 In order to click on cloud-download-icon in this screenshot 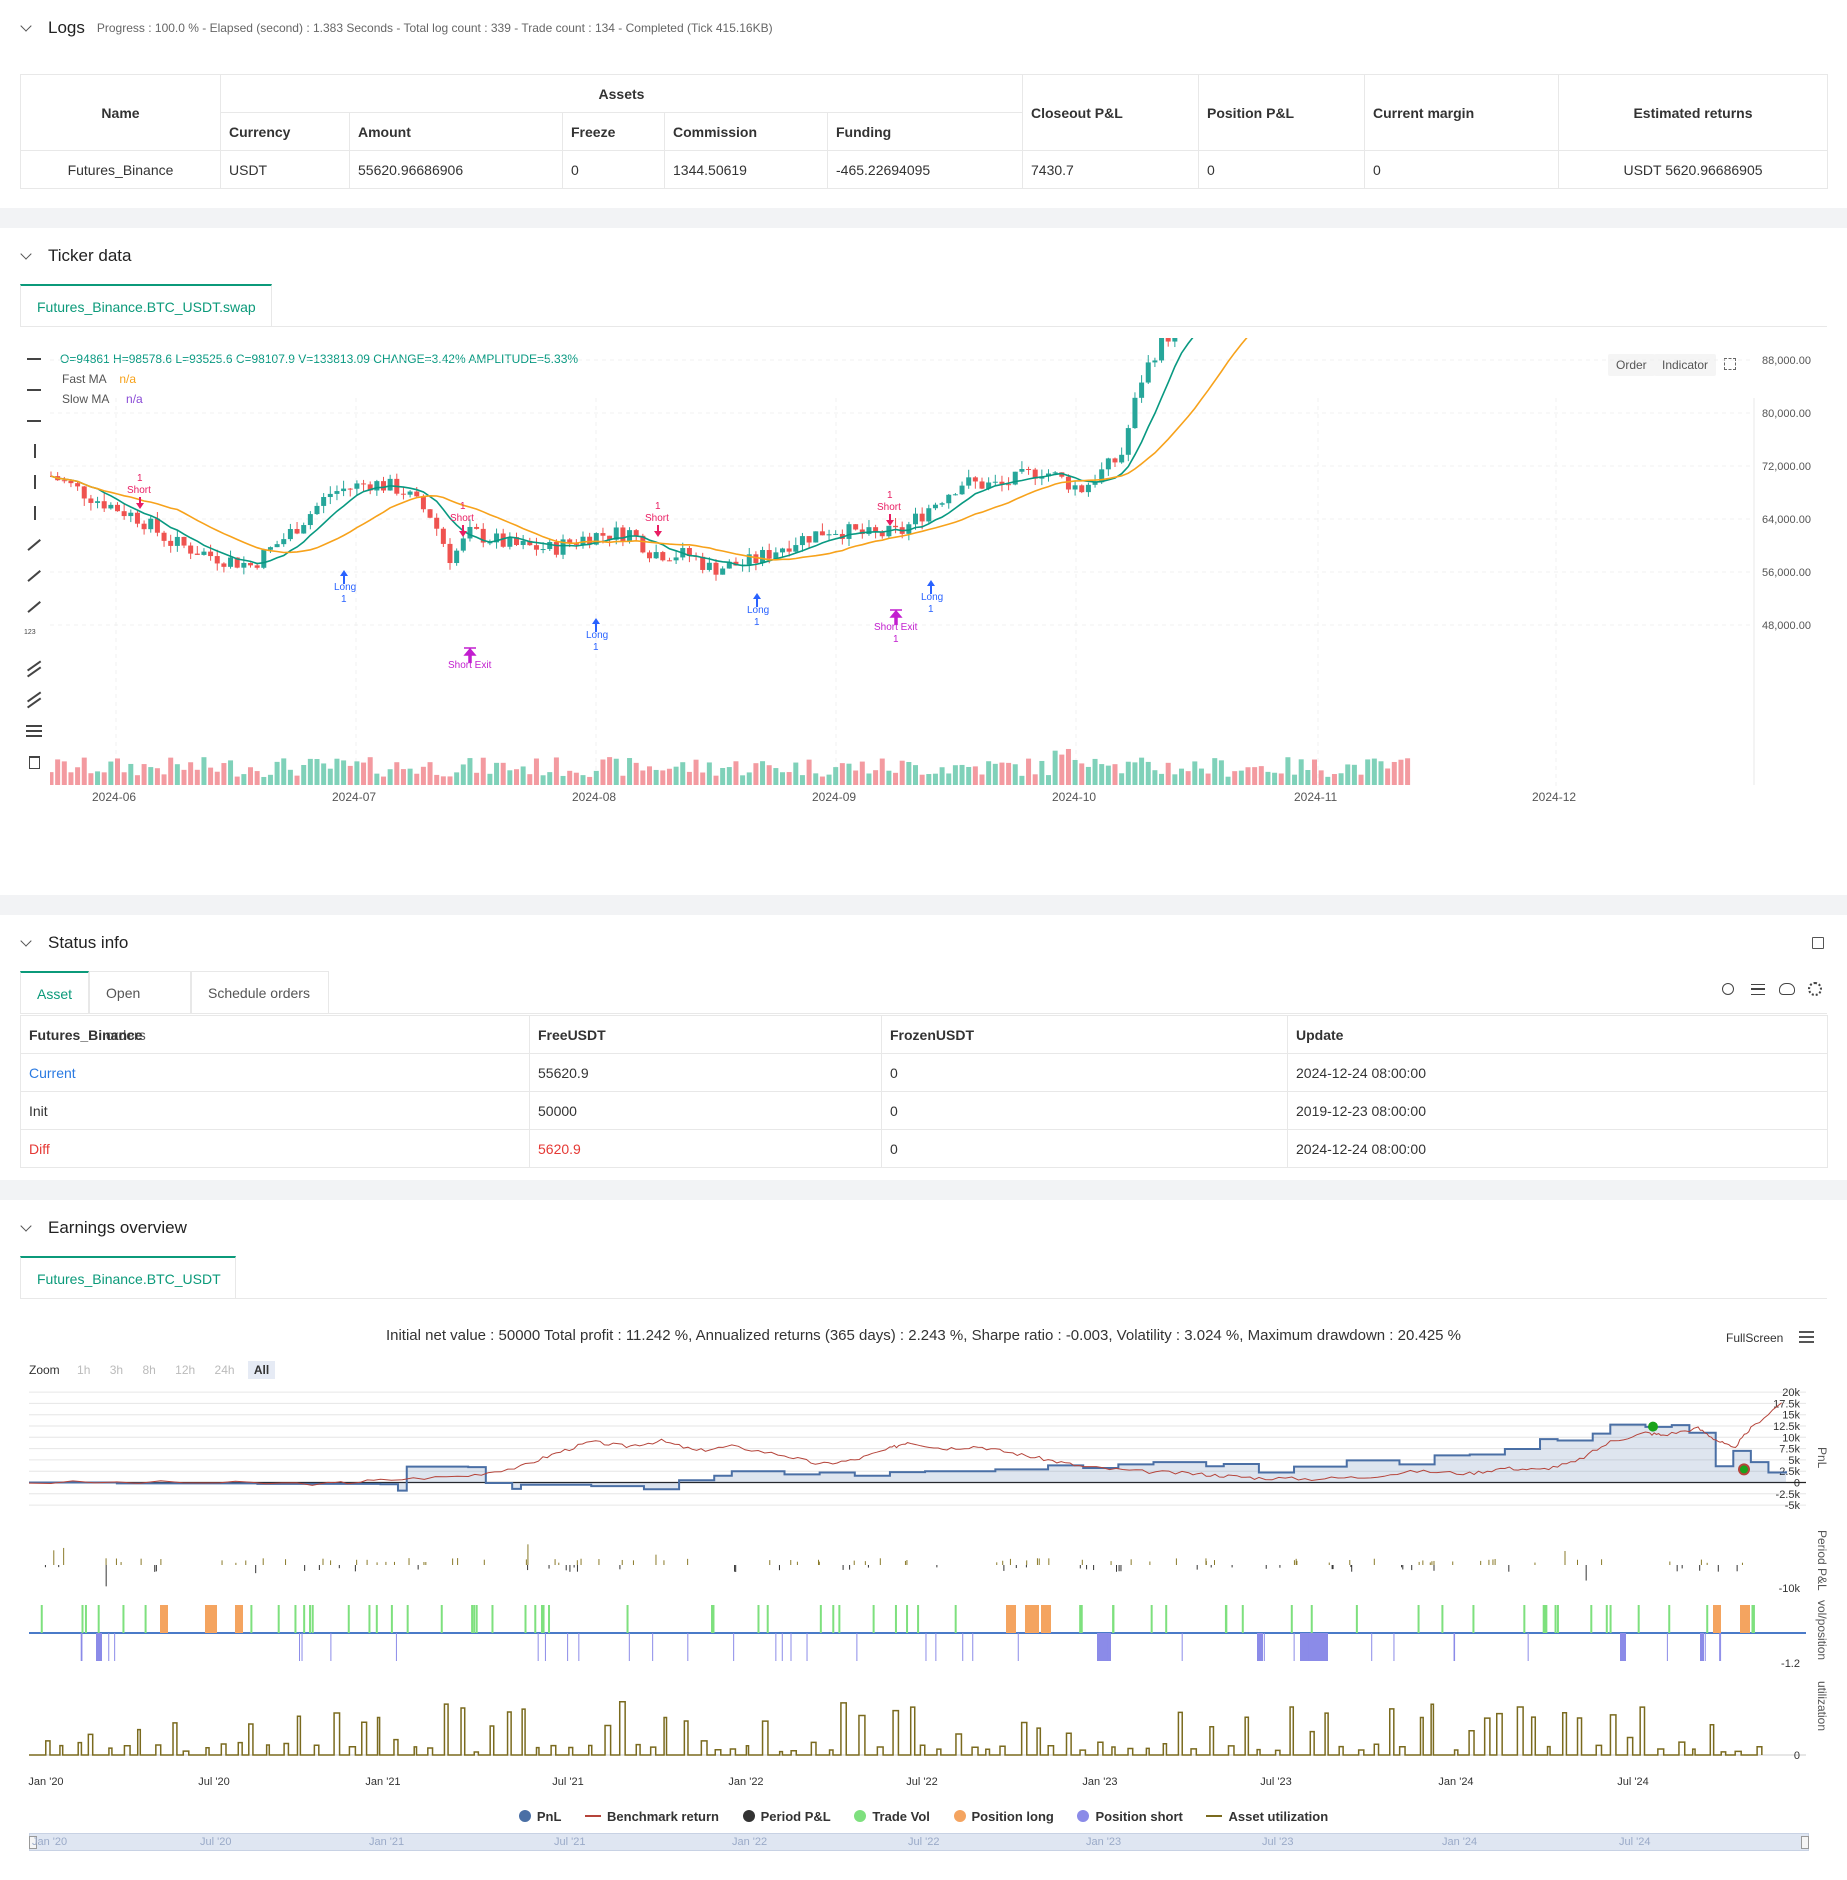, I will do `click(1787, 989)`.